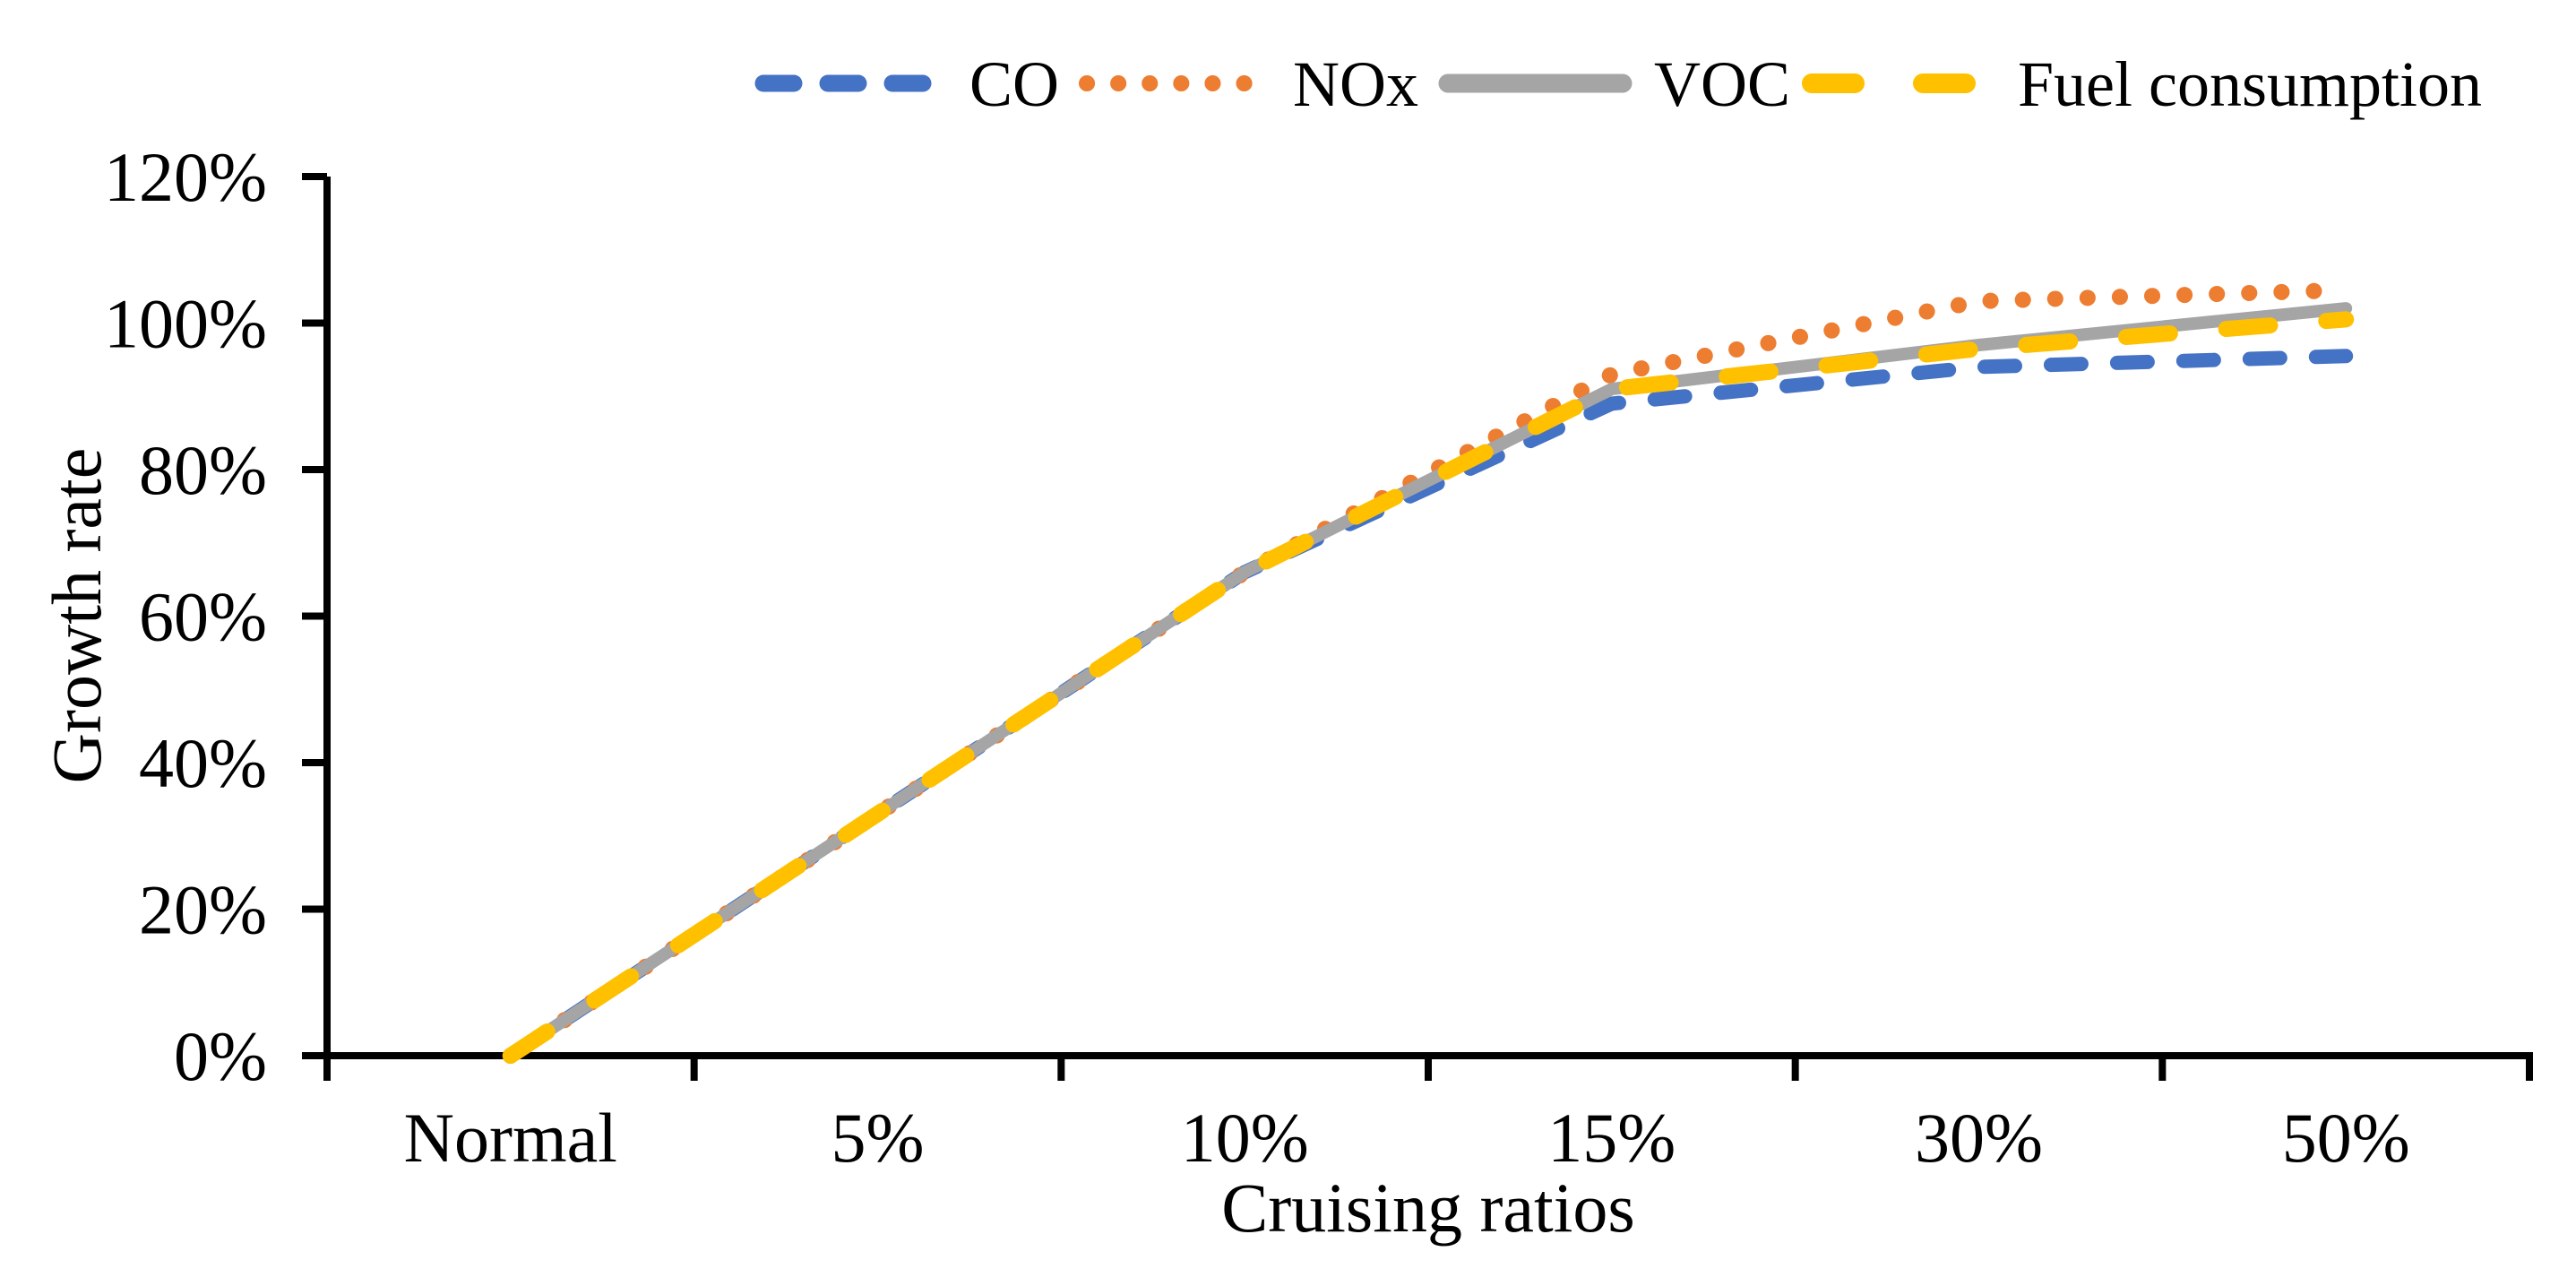 The image size is (2576, 1286). I want to click on x-tick-label: 50%, so click(2346, 1138).